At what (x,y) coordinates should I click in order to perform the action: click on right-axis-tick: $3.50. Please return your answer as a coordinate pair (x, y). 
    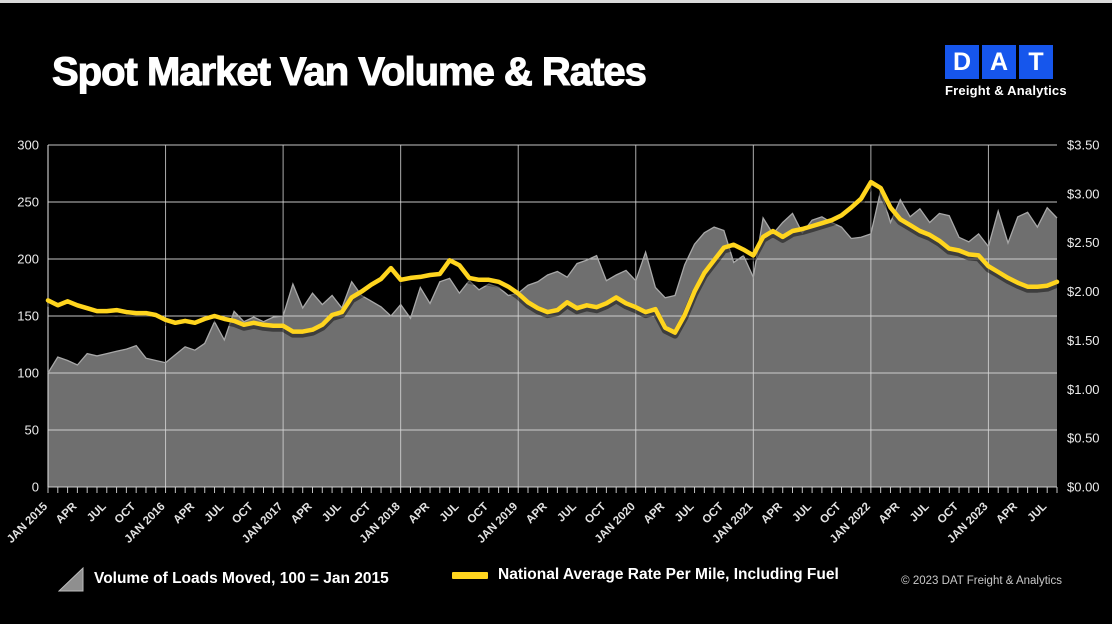
    Looking at the image, I should click on (1083, 145).